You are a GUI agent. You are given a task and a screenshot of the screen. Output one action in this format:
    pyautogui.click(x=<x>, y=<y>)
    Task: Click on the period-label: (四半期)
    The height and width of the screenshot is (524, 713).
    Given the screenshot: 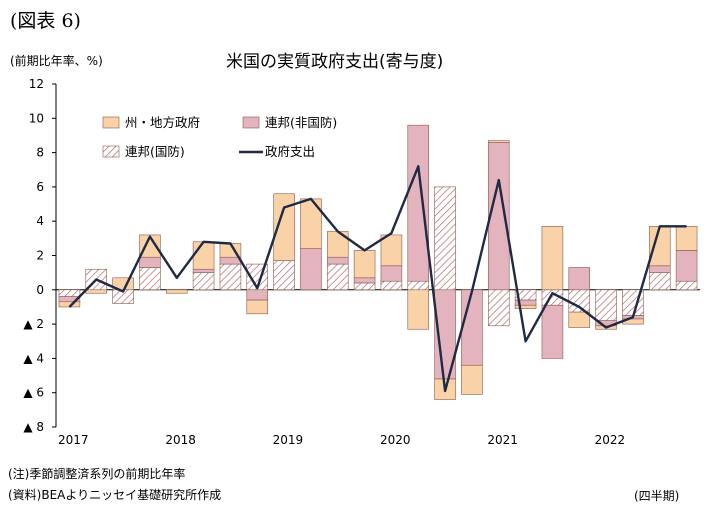 What is the action you would take?
    pyautogui.click(x=657, y=496)
    